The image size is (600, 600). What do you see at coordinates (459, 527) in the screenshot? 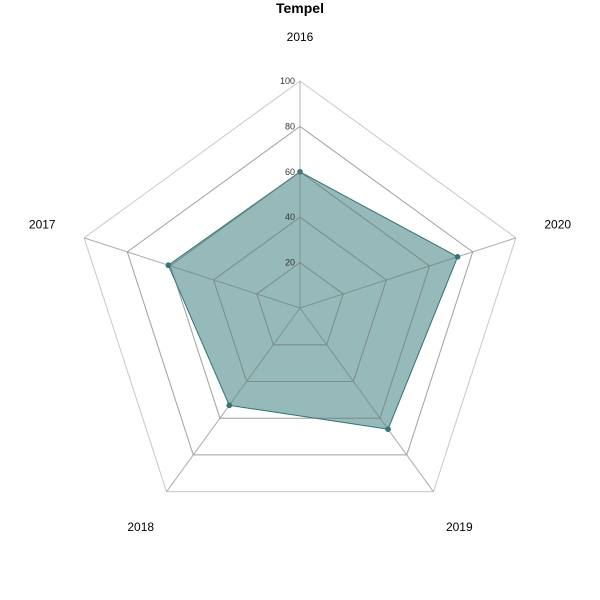
I see `category-label-2019: 2019` at bounding box center [459, 527].